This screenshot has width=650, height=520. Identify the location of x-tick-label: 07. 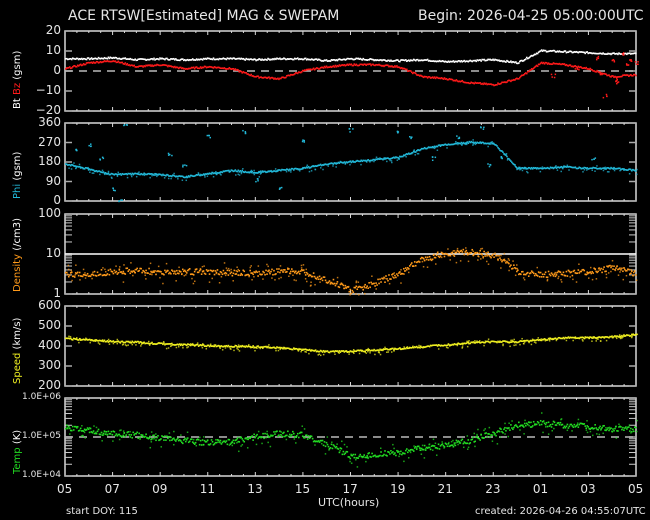
(112, 489).